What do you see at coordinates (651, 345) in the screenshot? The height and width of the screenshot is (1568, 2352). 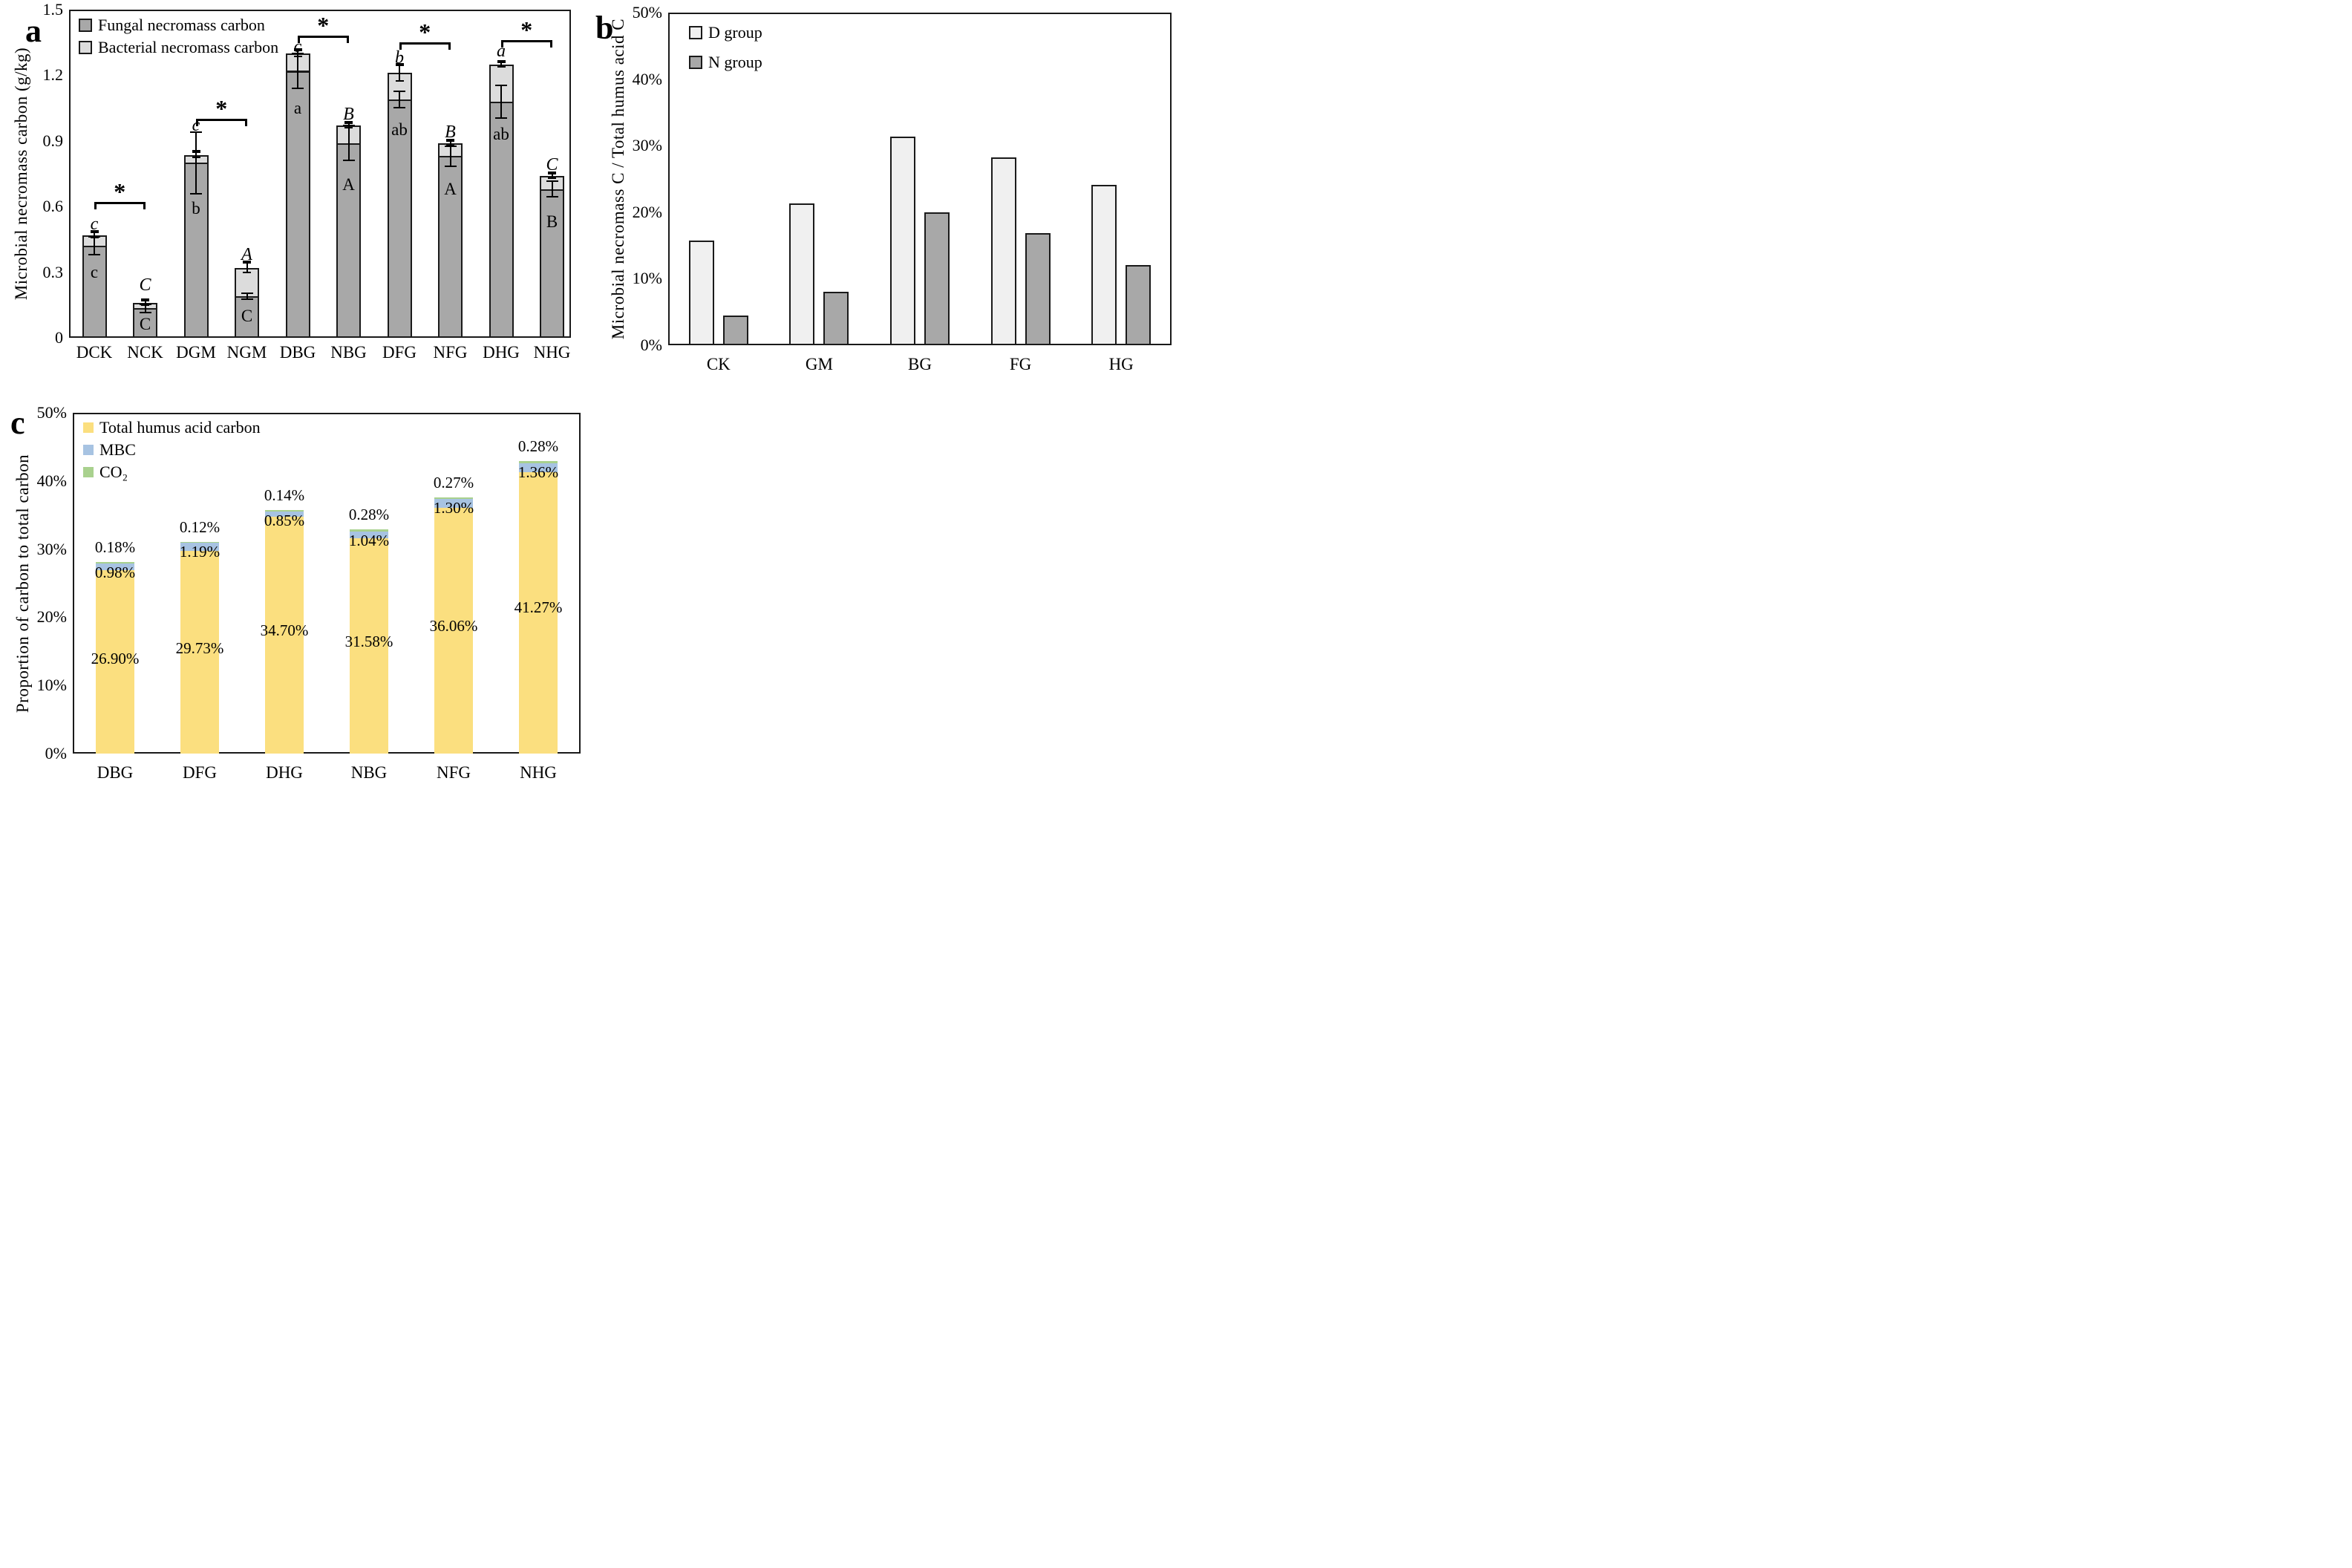 I see `panel-b-y-tick-label: 0%` at bounding box center [651, 345].